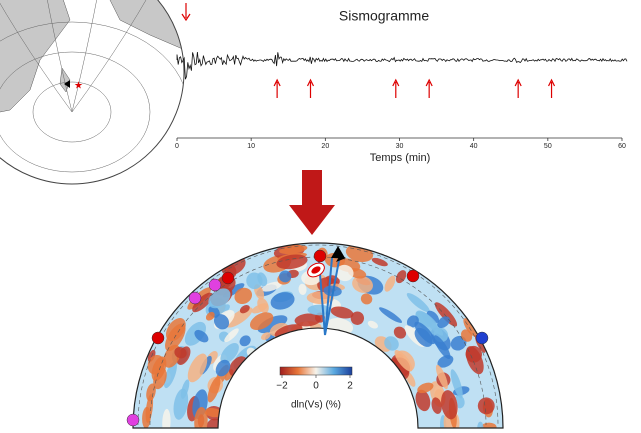  I want to click on colorbar-tick-label: 2, so click(350, 386).